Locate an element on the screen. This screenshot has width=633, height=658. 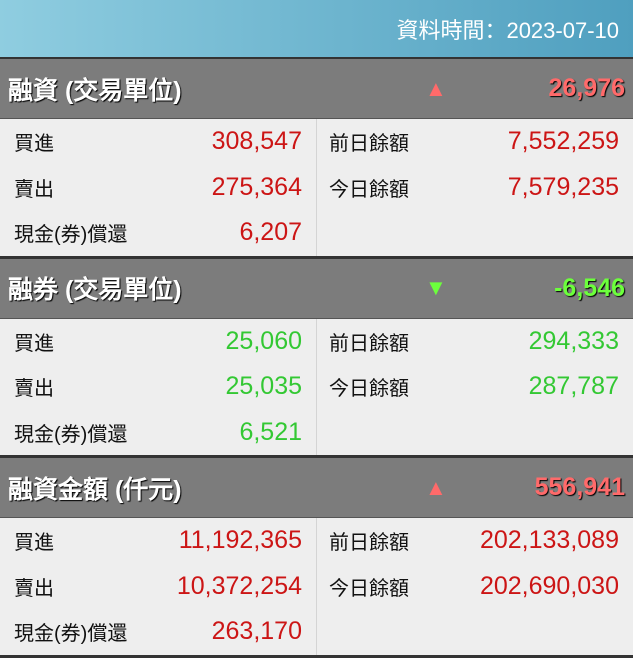
row-value: 11,192,365 is located at coordinates (240, 540).